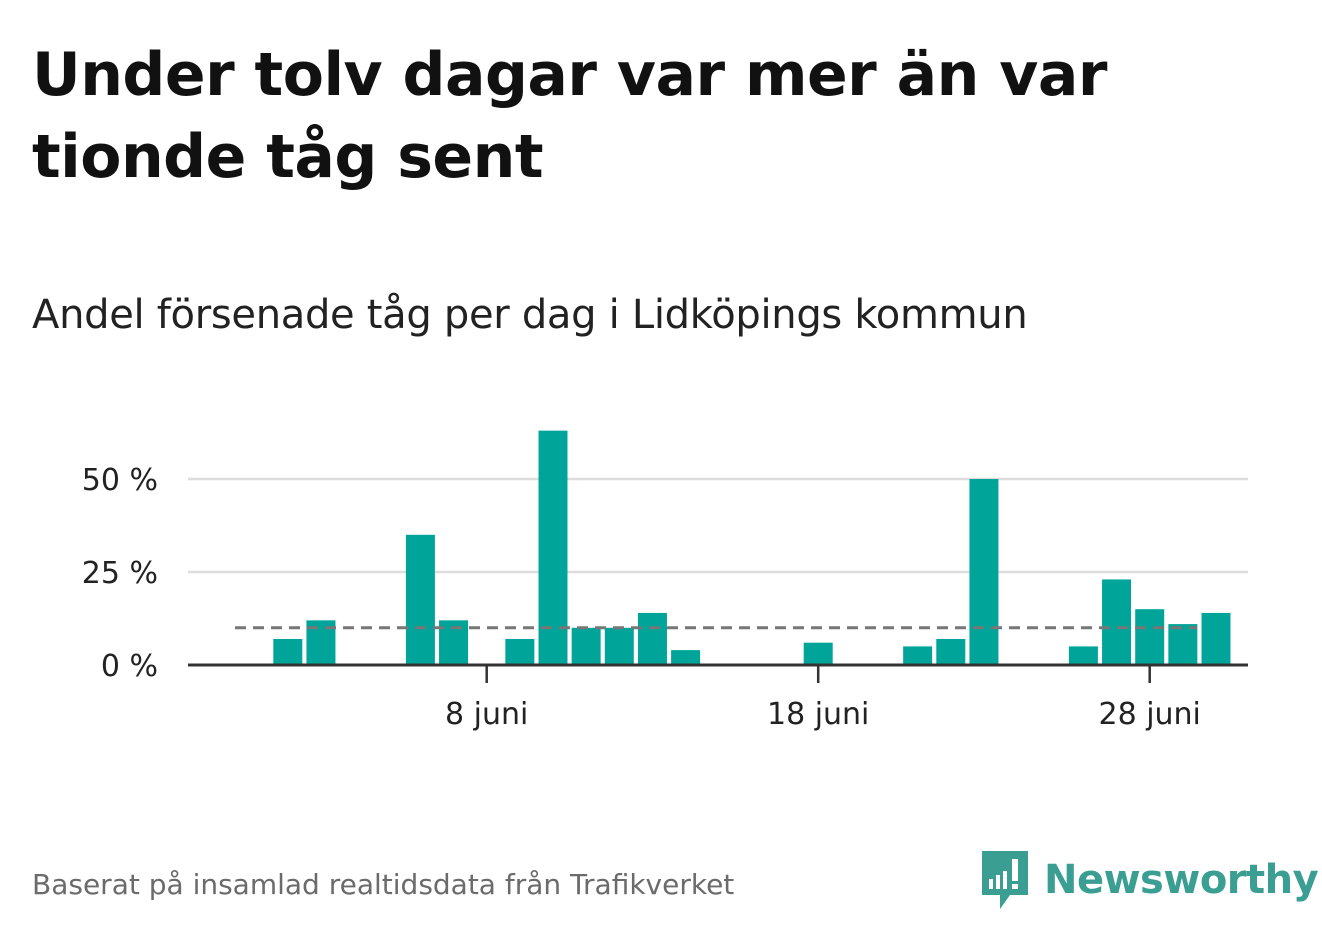 The width and height of the screenshot is (1322, 939). I want to click on gridlines, so click(718, 525).